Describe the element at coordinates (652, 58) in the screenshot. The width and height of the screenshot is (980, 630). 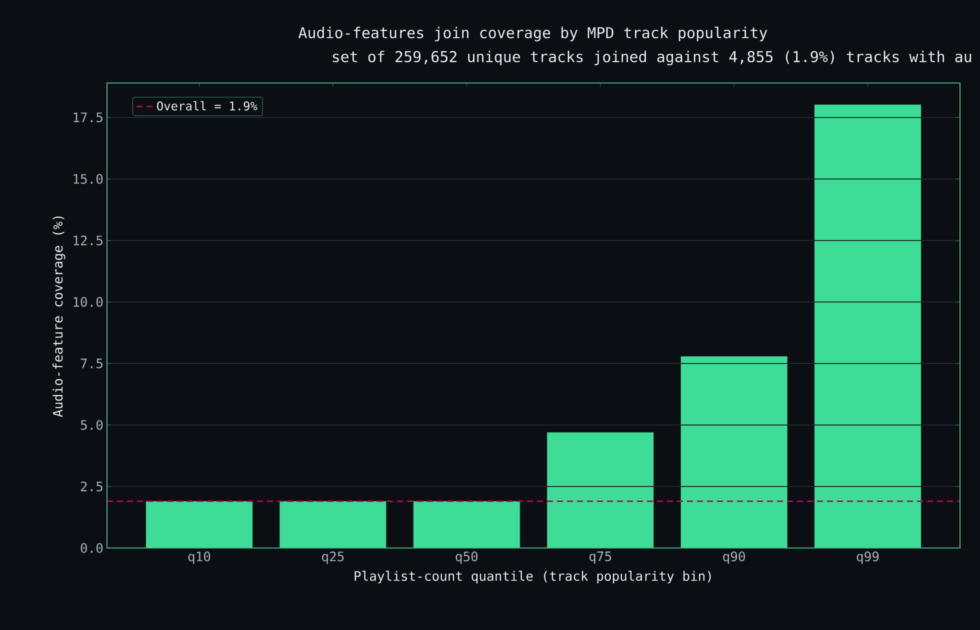
I see `chart-subtitle: set of 259,652 unique tracks joined against 4,855 (1.9%) tracks with au` at that location.